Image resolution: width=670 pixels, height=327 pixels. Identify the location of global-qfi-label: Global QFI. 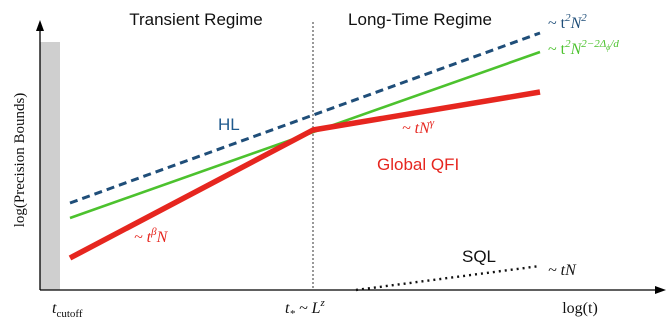
(418, 164).